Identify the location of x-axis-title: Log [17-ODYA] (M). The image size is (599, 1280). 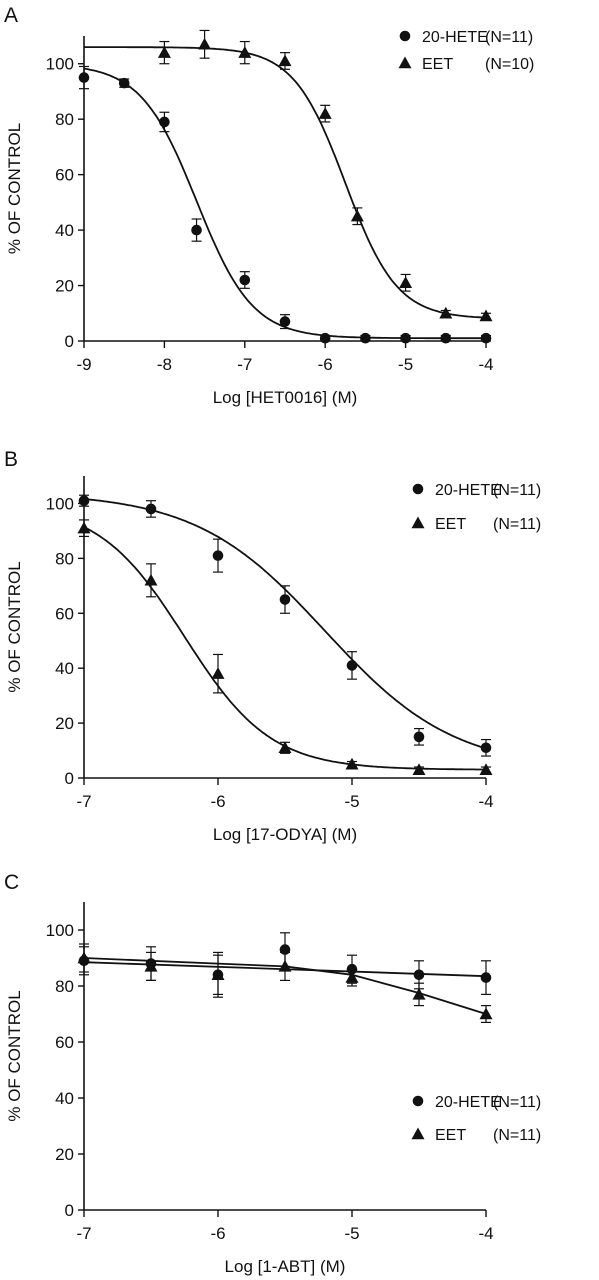
(285, 834).